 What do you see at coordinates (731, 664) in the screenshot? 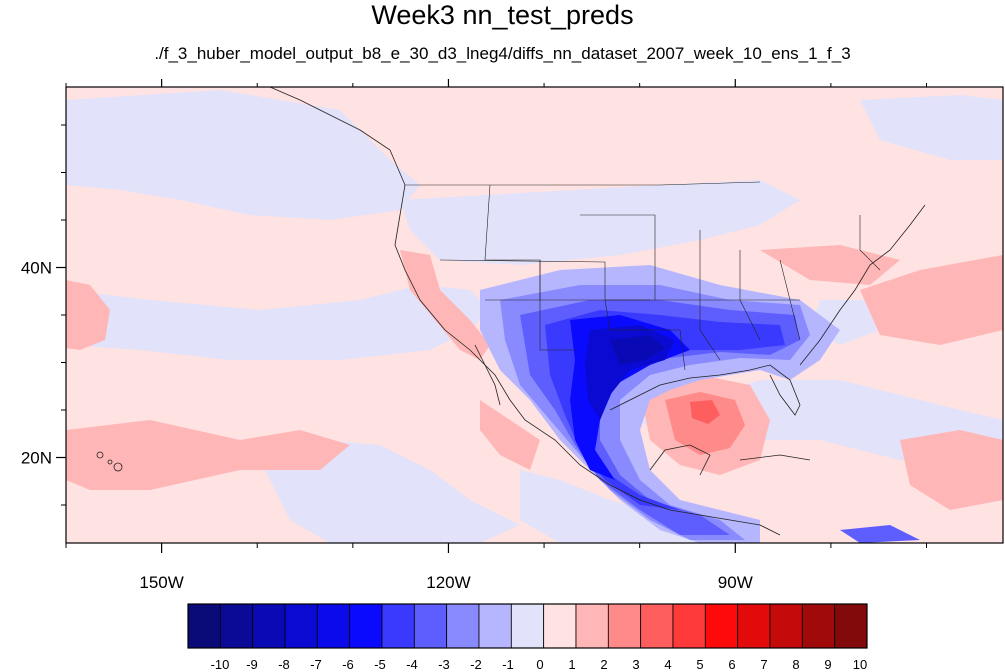
I see `colorbar-label: 6` at bounding box center [731, 664].